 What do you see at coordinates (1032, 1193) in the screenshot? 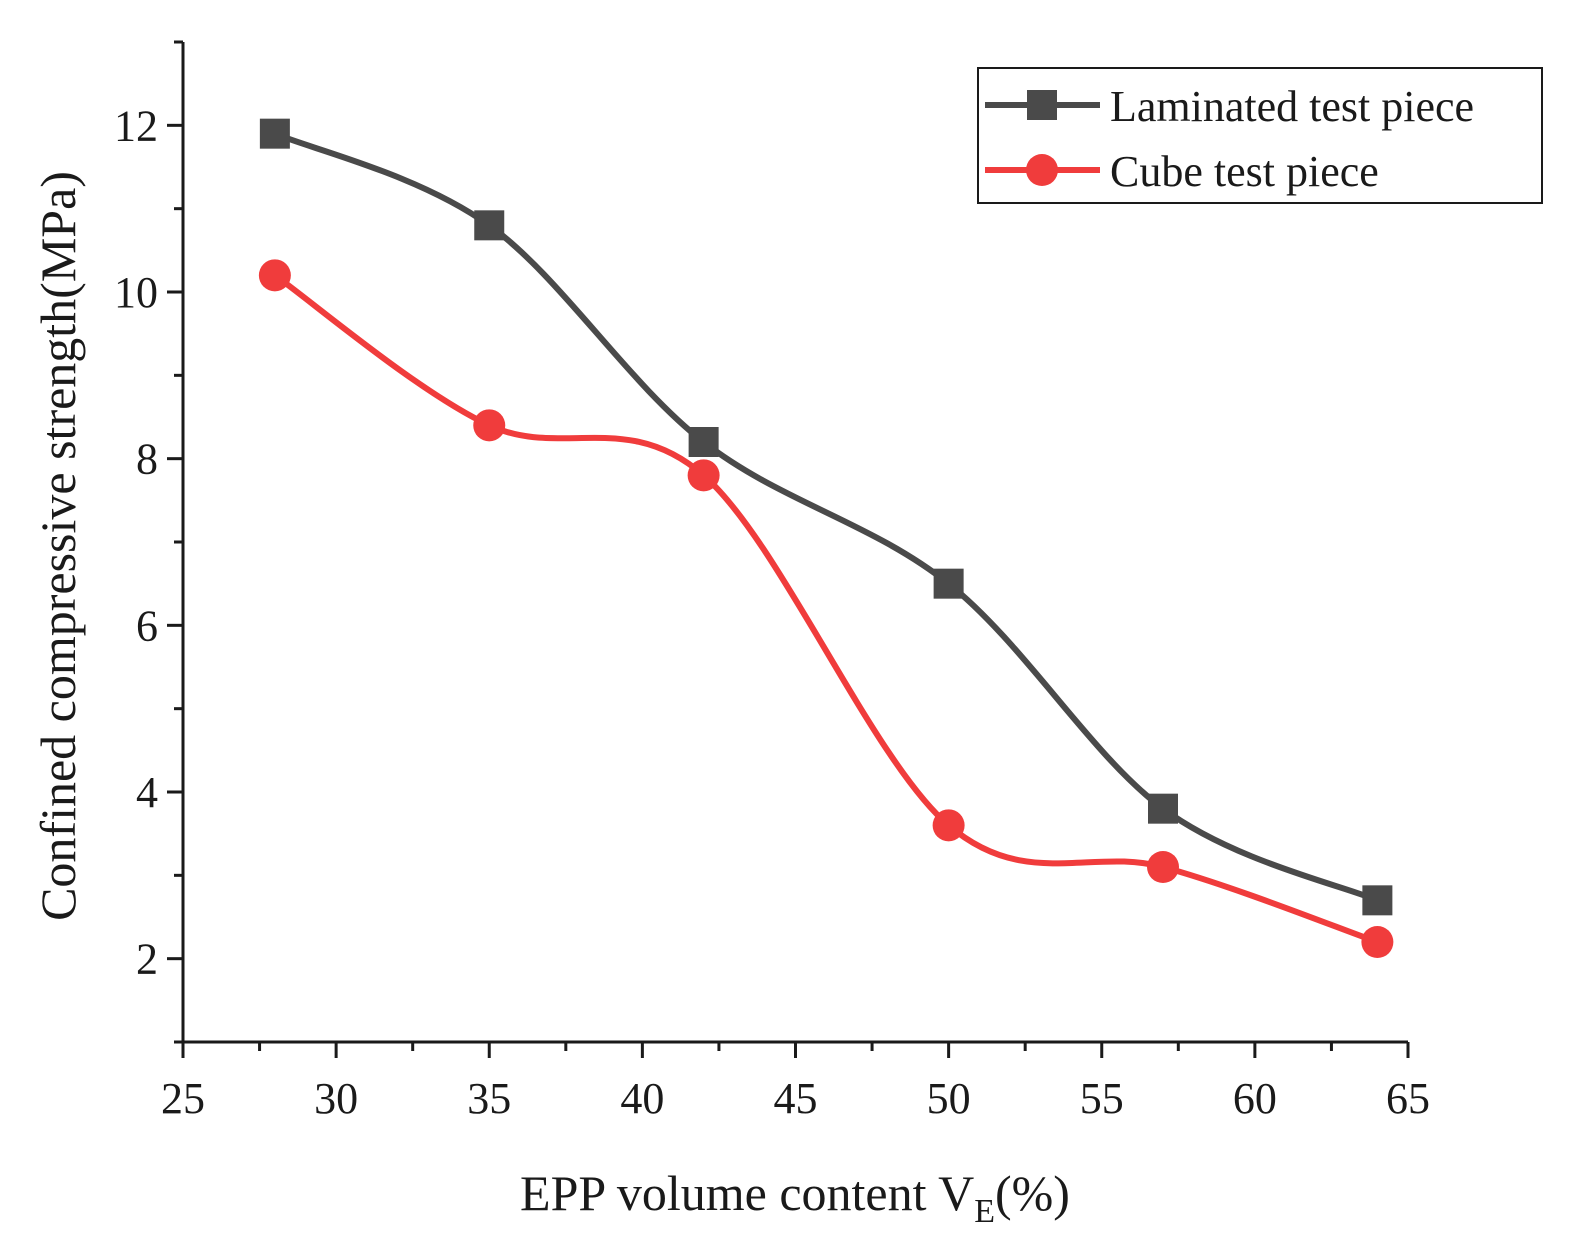
I see `x-axis-label-suffix: (%)` at bounding box center [1032, 1193].